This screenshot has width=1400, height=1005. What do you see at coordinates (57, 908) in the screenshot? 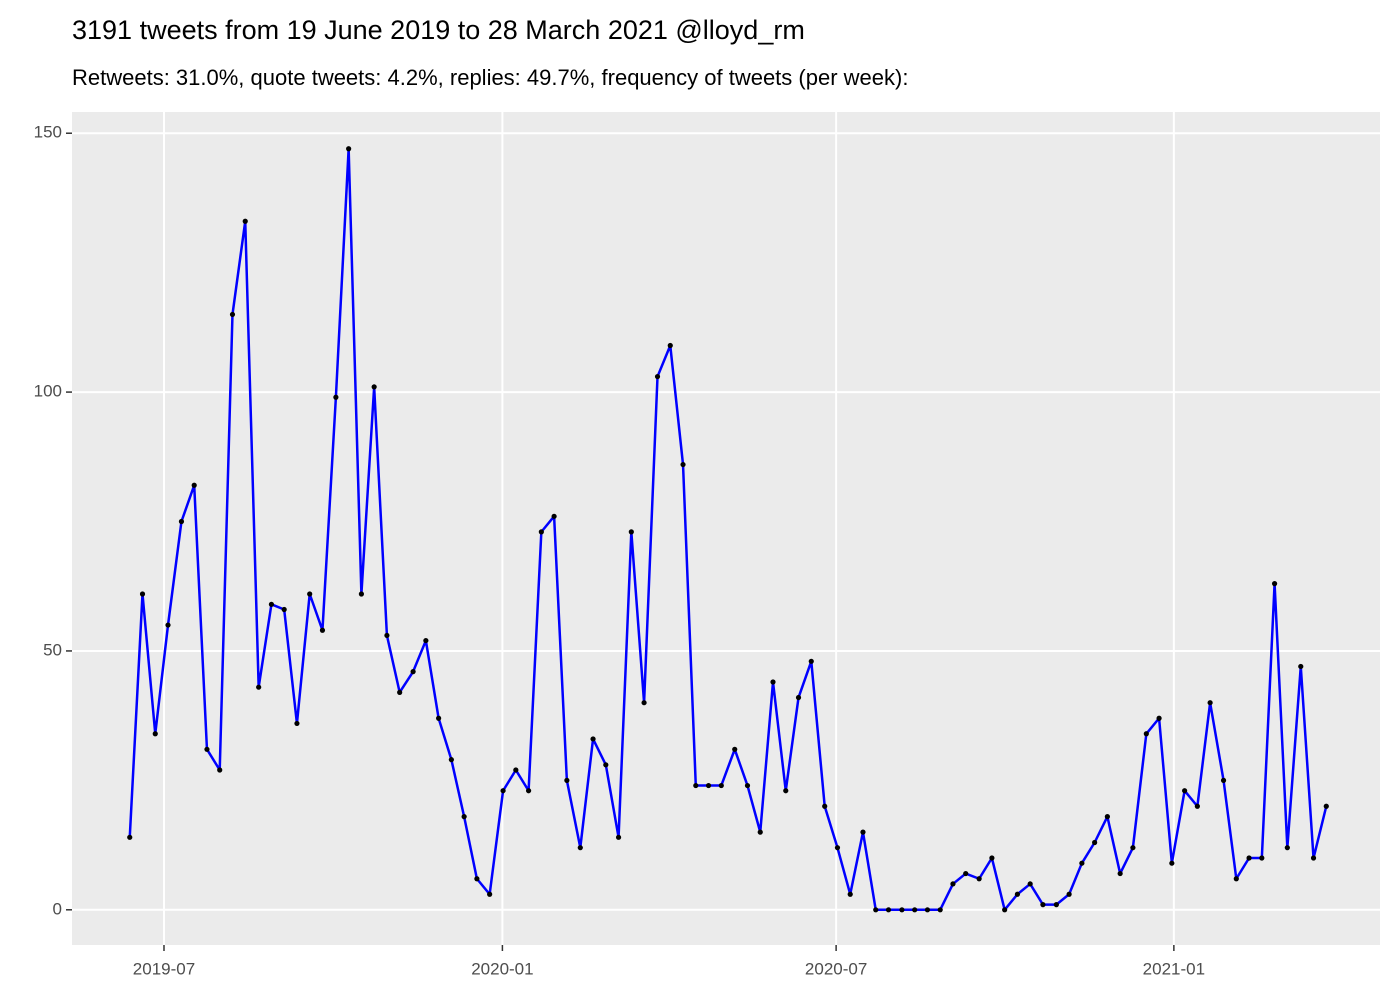
I see `y-tick-label: 0` at bounding box center [57, 908].